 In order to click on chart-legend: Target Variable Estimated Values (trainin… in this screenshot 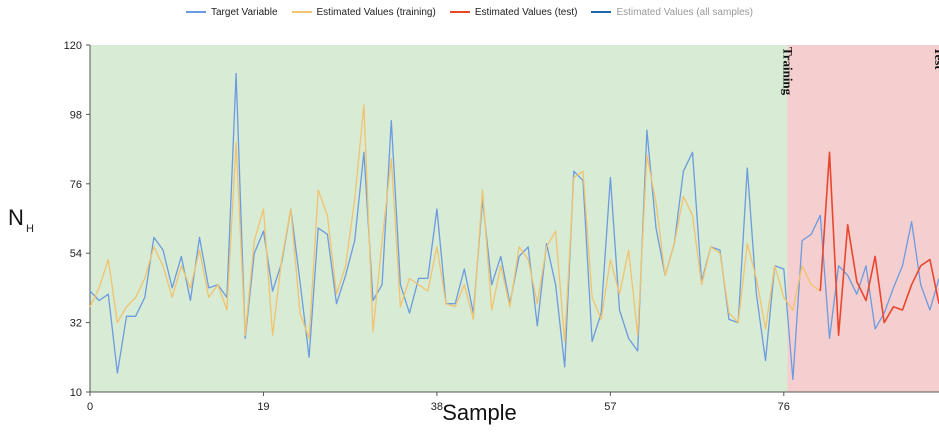, I will do `click(469, 12)`.